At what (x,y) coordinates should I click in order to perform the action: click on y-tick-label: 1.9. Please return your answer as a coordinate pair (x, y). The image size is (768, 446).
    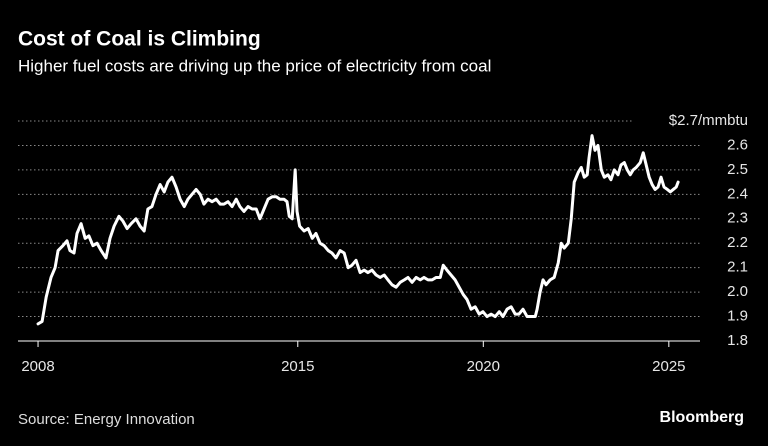
    Looking at the image, I should click on (737, 316).